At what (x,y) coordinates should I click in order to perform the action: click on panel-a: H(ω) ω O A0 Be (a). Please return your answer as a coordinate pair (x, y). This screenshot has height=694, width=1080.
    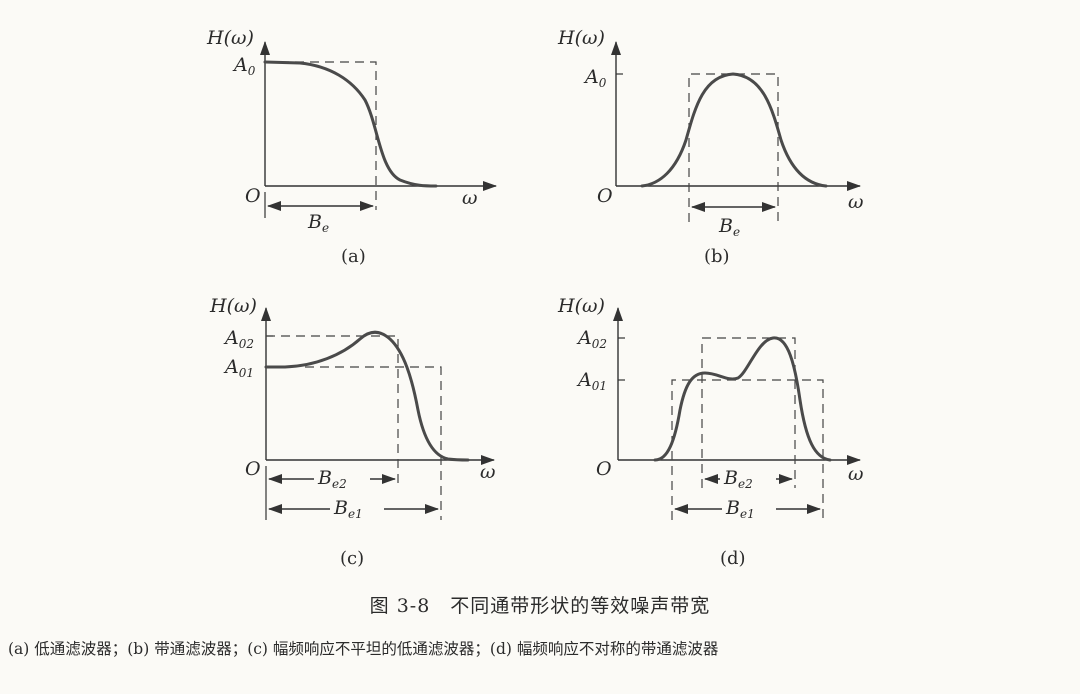
    Looking at the image, I should click on (351, 147).